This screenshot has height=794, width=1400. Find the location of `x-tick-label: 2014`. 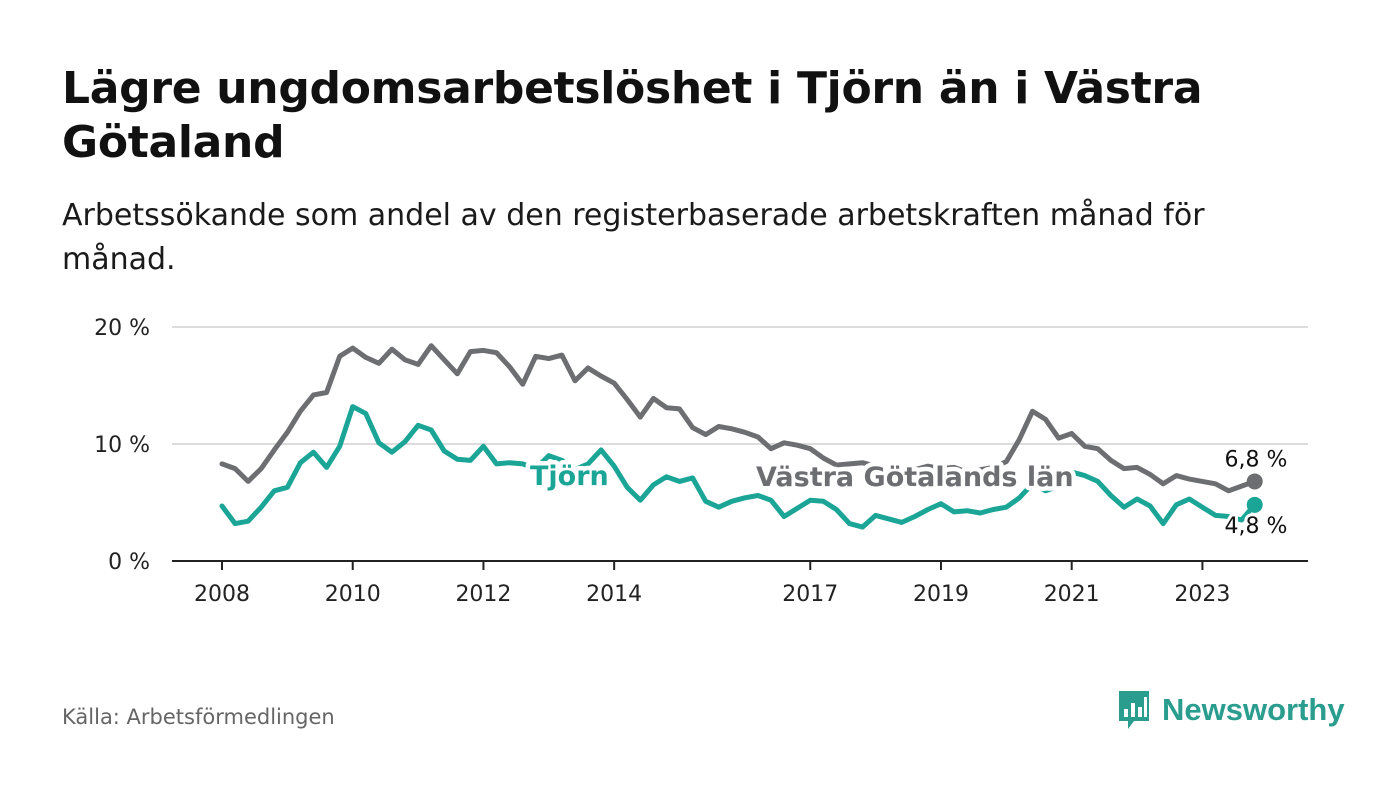

x-tick-label: 2014 is located at coordinates (614, 594).